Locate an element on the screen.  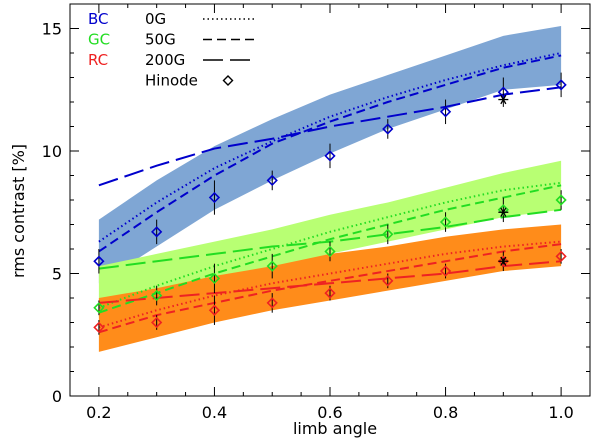
legend-channel-bc: BC is located at coordinates (98, 19).